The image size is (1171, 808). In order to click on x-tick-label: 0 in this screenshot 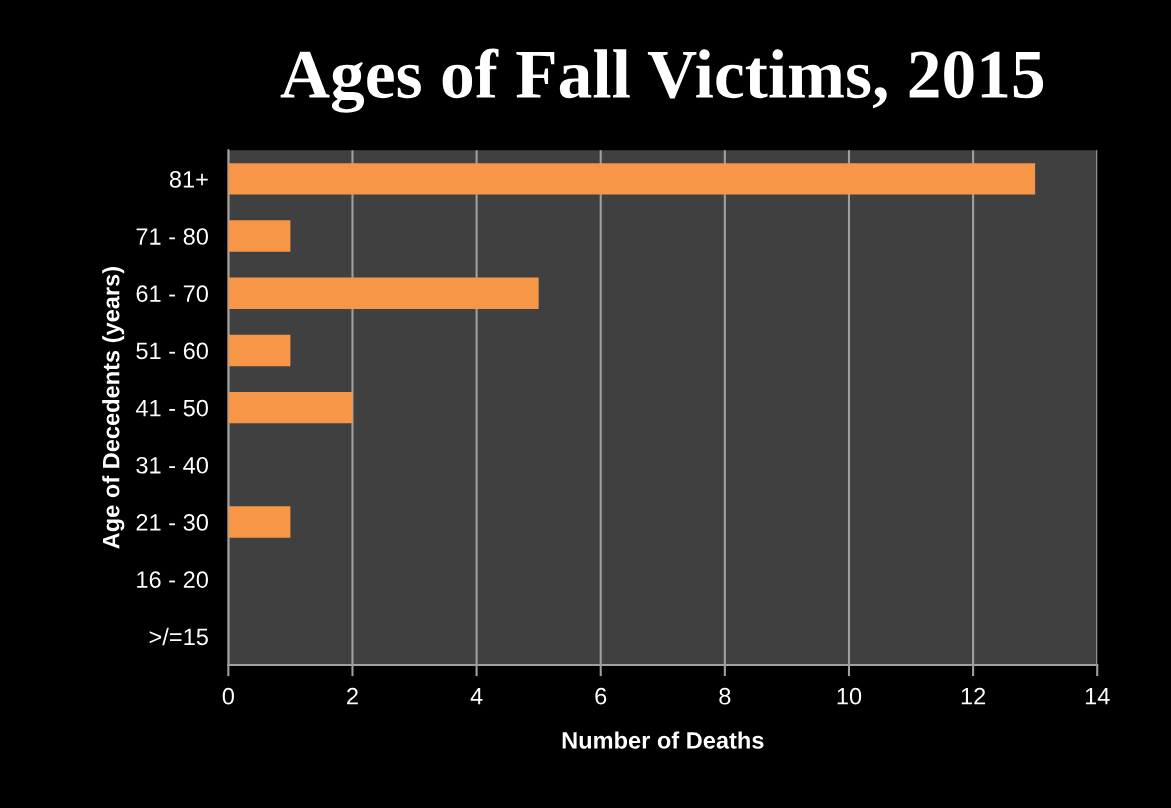, I will do `click(228, 696)`.